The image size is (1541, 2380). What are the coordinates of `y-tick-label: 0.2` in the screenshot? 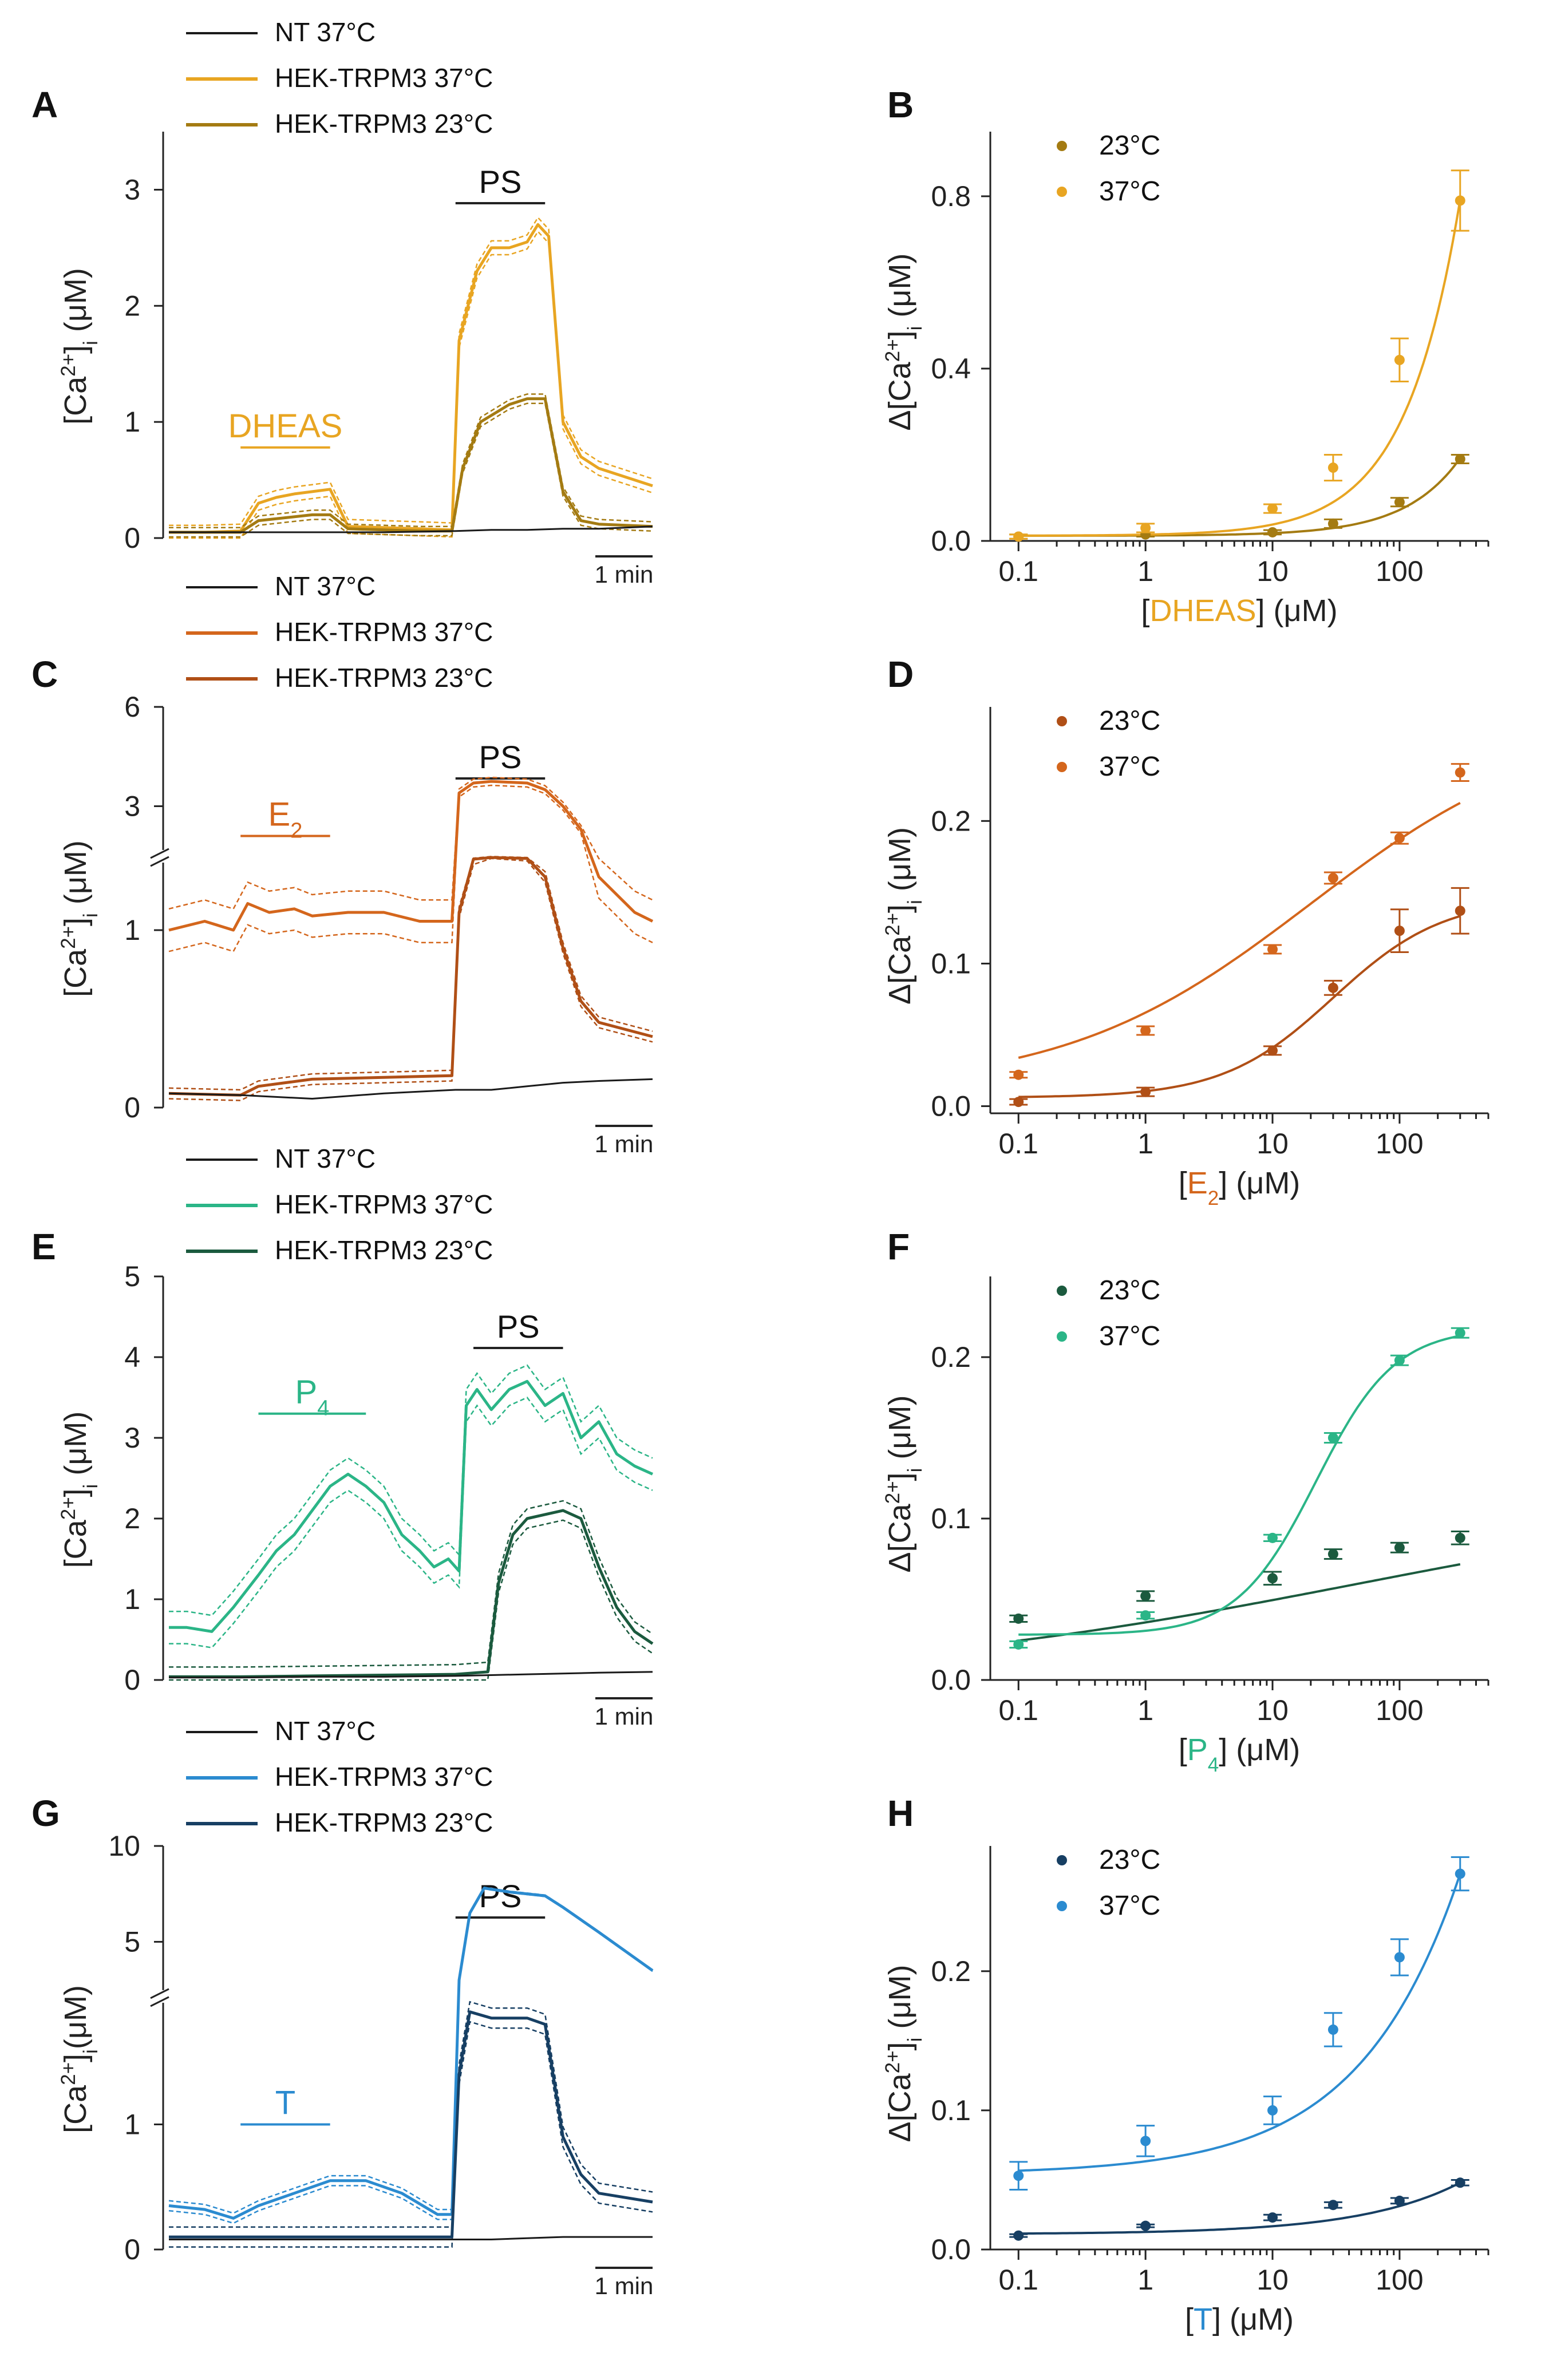 It's located at (951, 1971).